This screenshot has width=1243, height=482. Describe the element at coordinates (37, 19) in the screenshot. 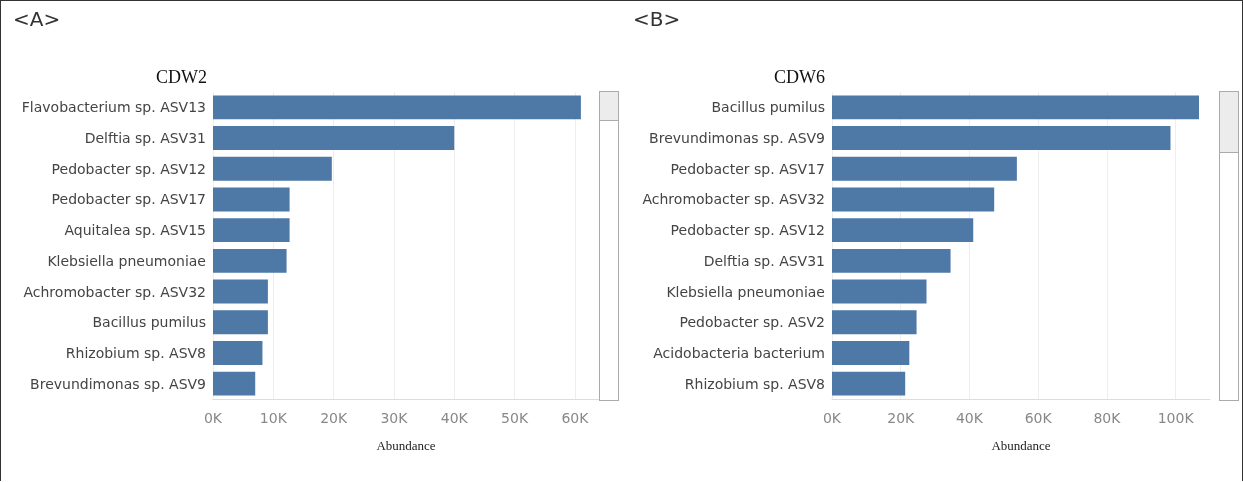

I see `text: <A>` at that location.